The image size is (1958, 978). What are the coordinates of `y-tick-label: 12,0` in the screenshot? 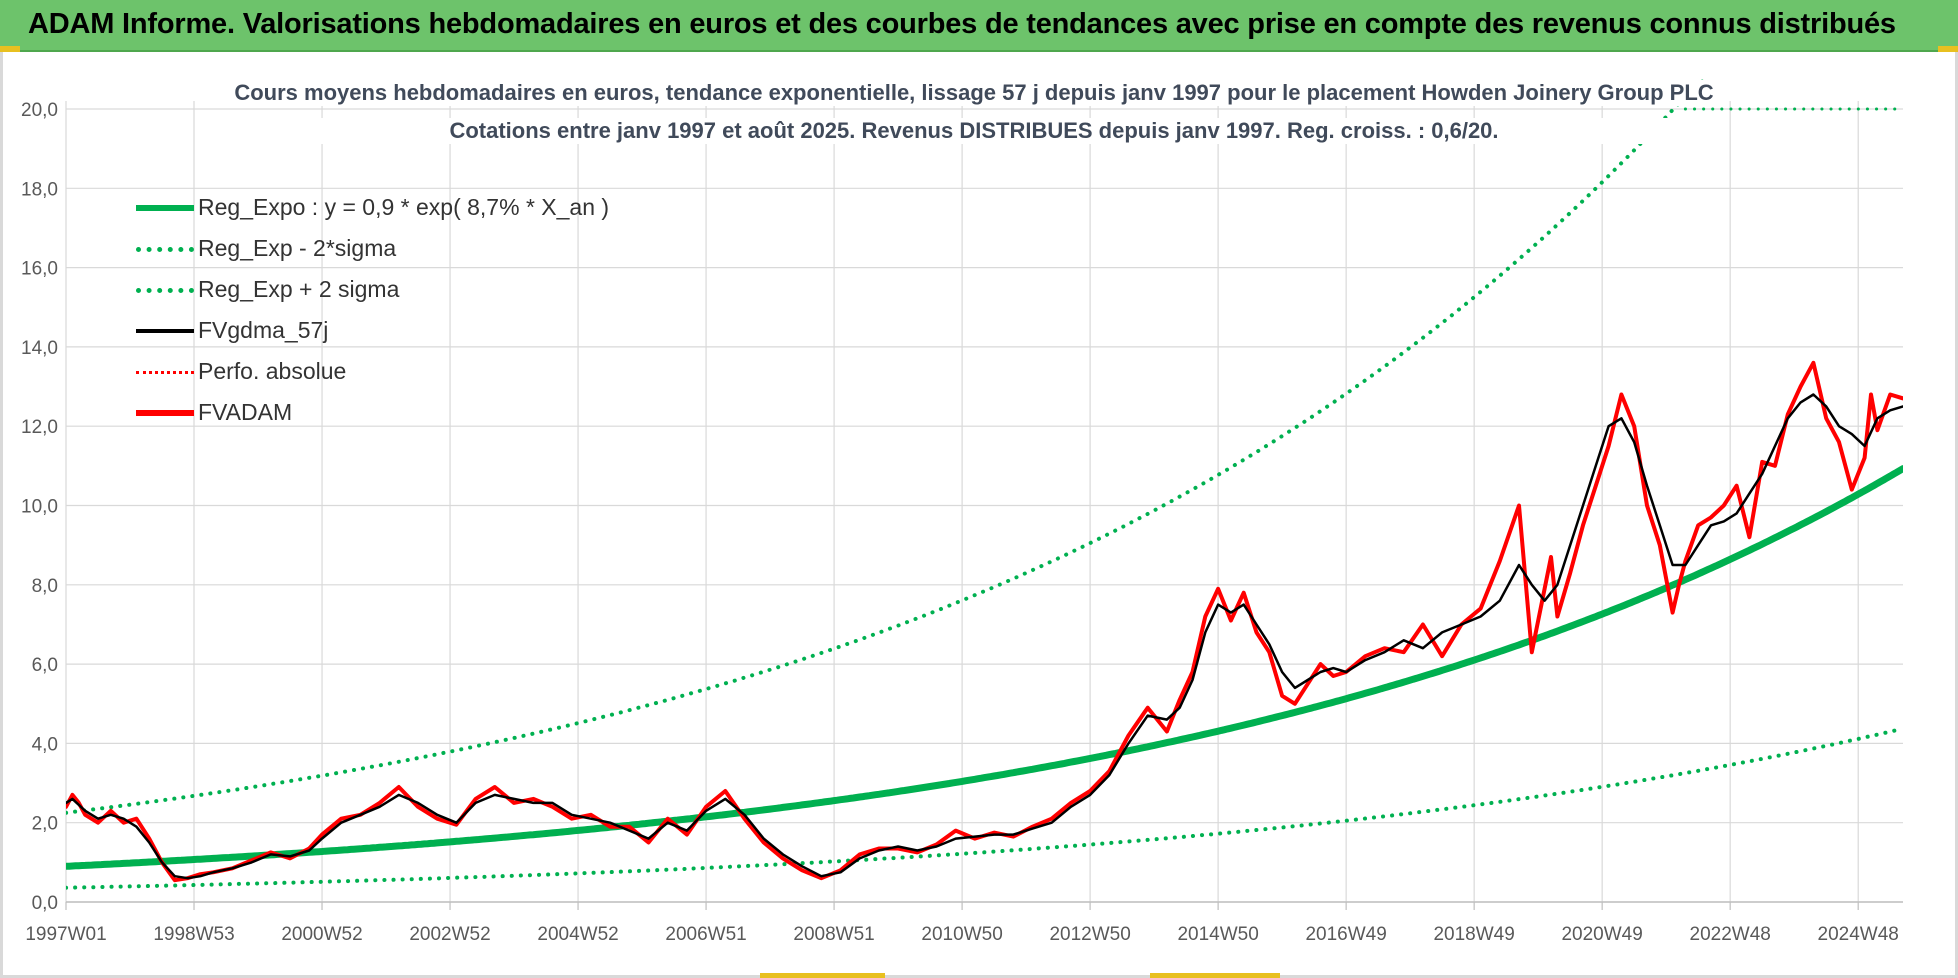 It's located at (39, 427).